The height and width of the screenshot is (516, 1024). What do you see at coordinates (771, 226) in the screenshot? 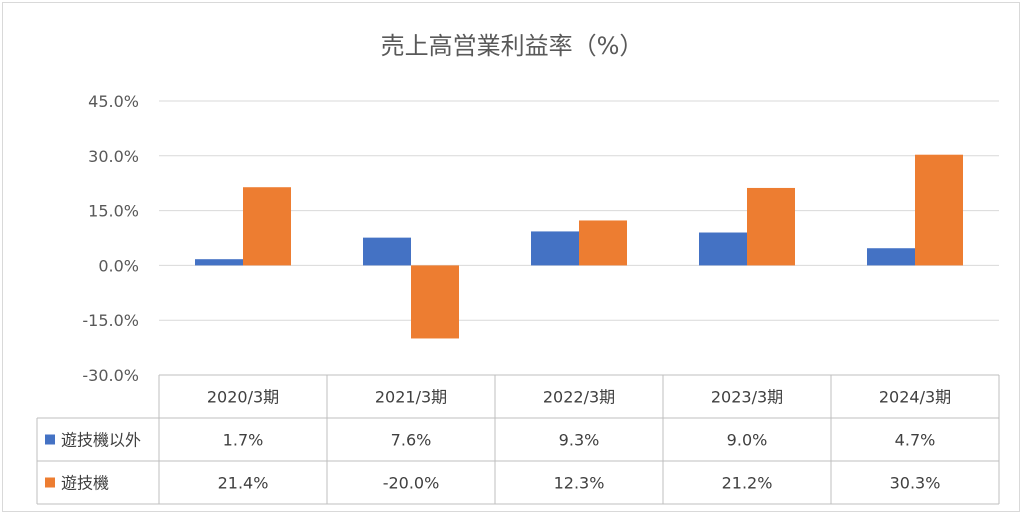
I see `bar-遊技機-2023/3期` at bounding box center [771, 226].